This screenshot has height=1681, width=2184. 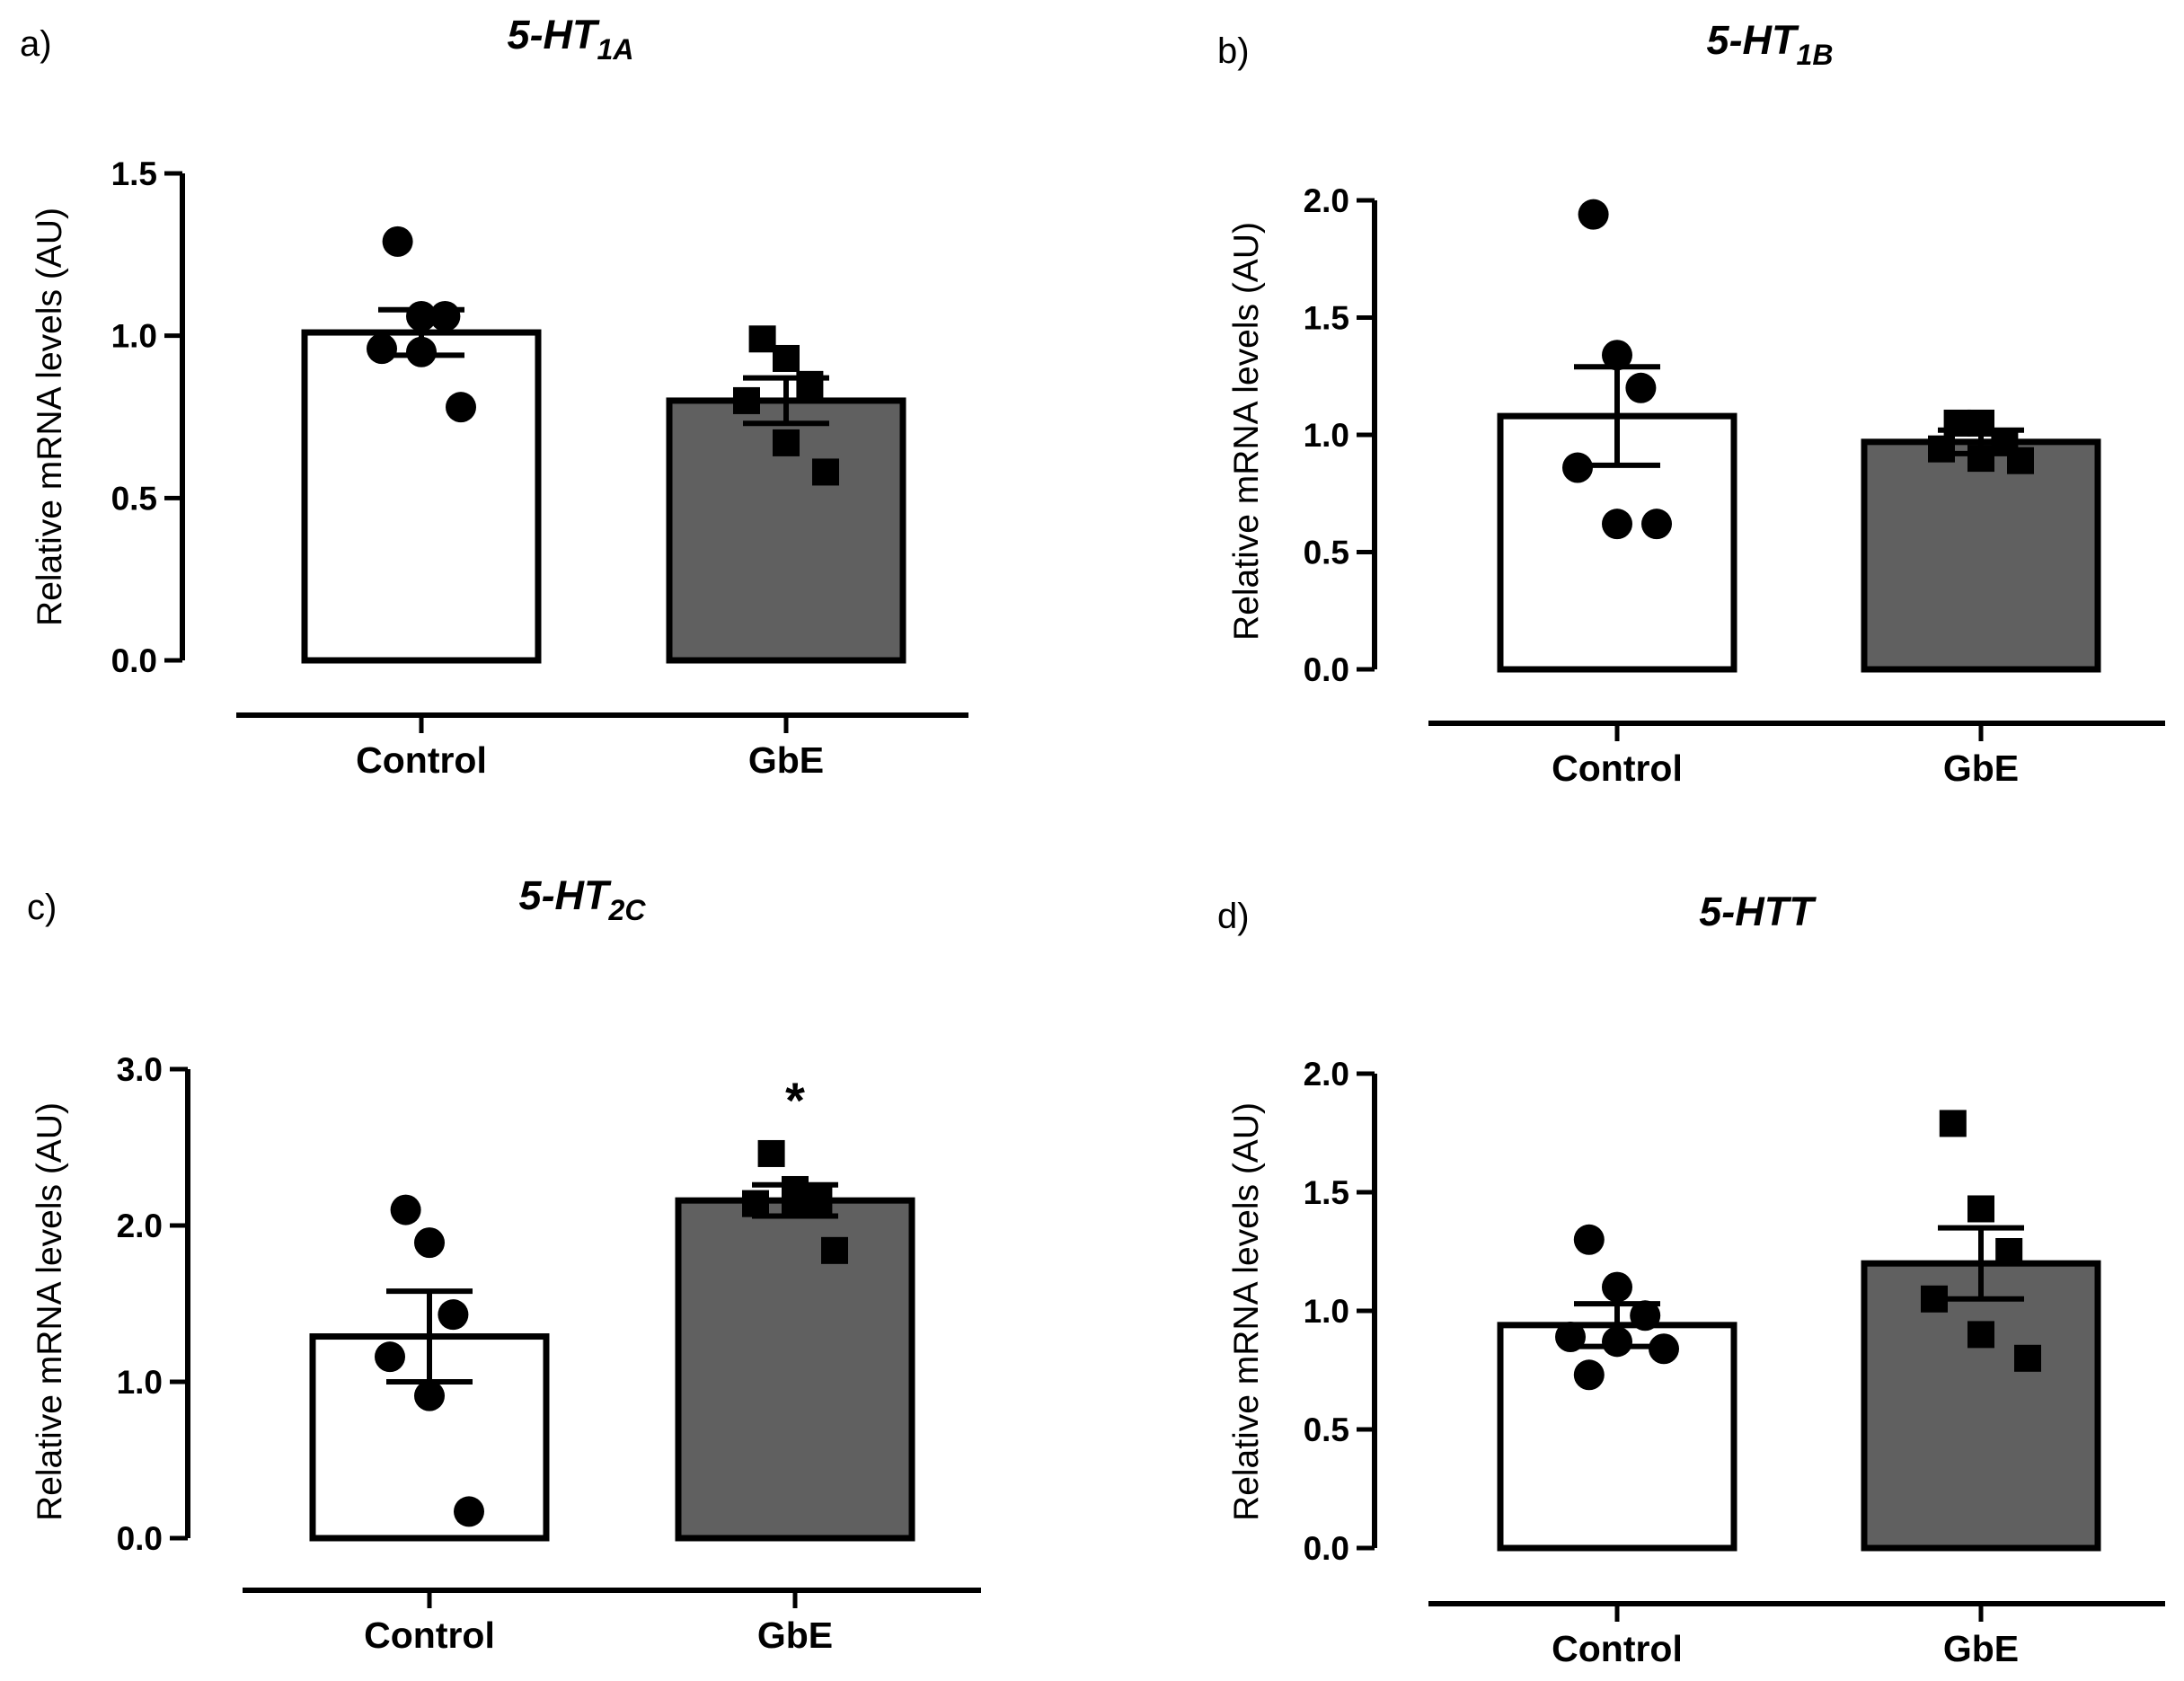 I want to click on chart-title: 5-HT2C, so click(x=583, y=899).